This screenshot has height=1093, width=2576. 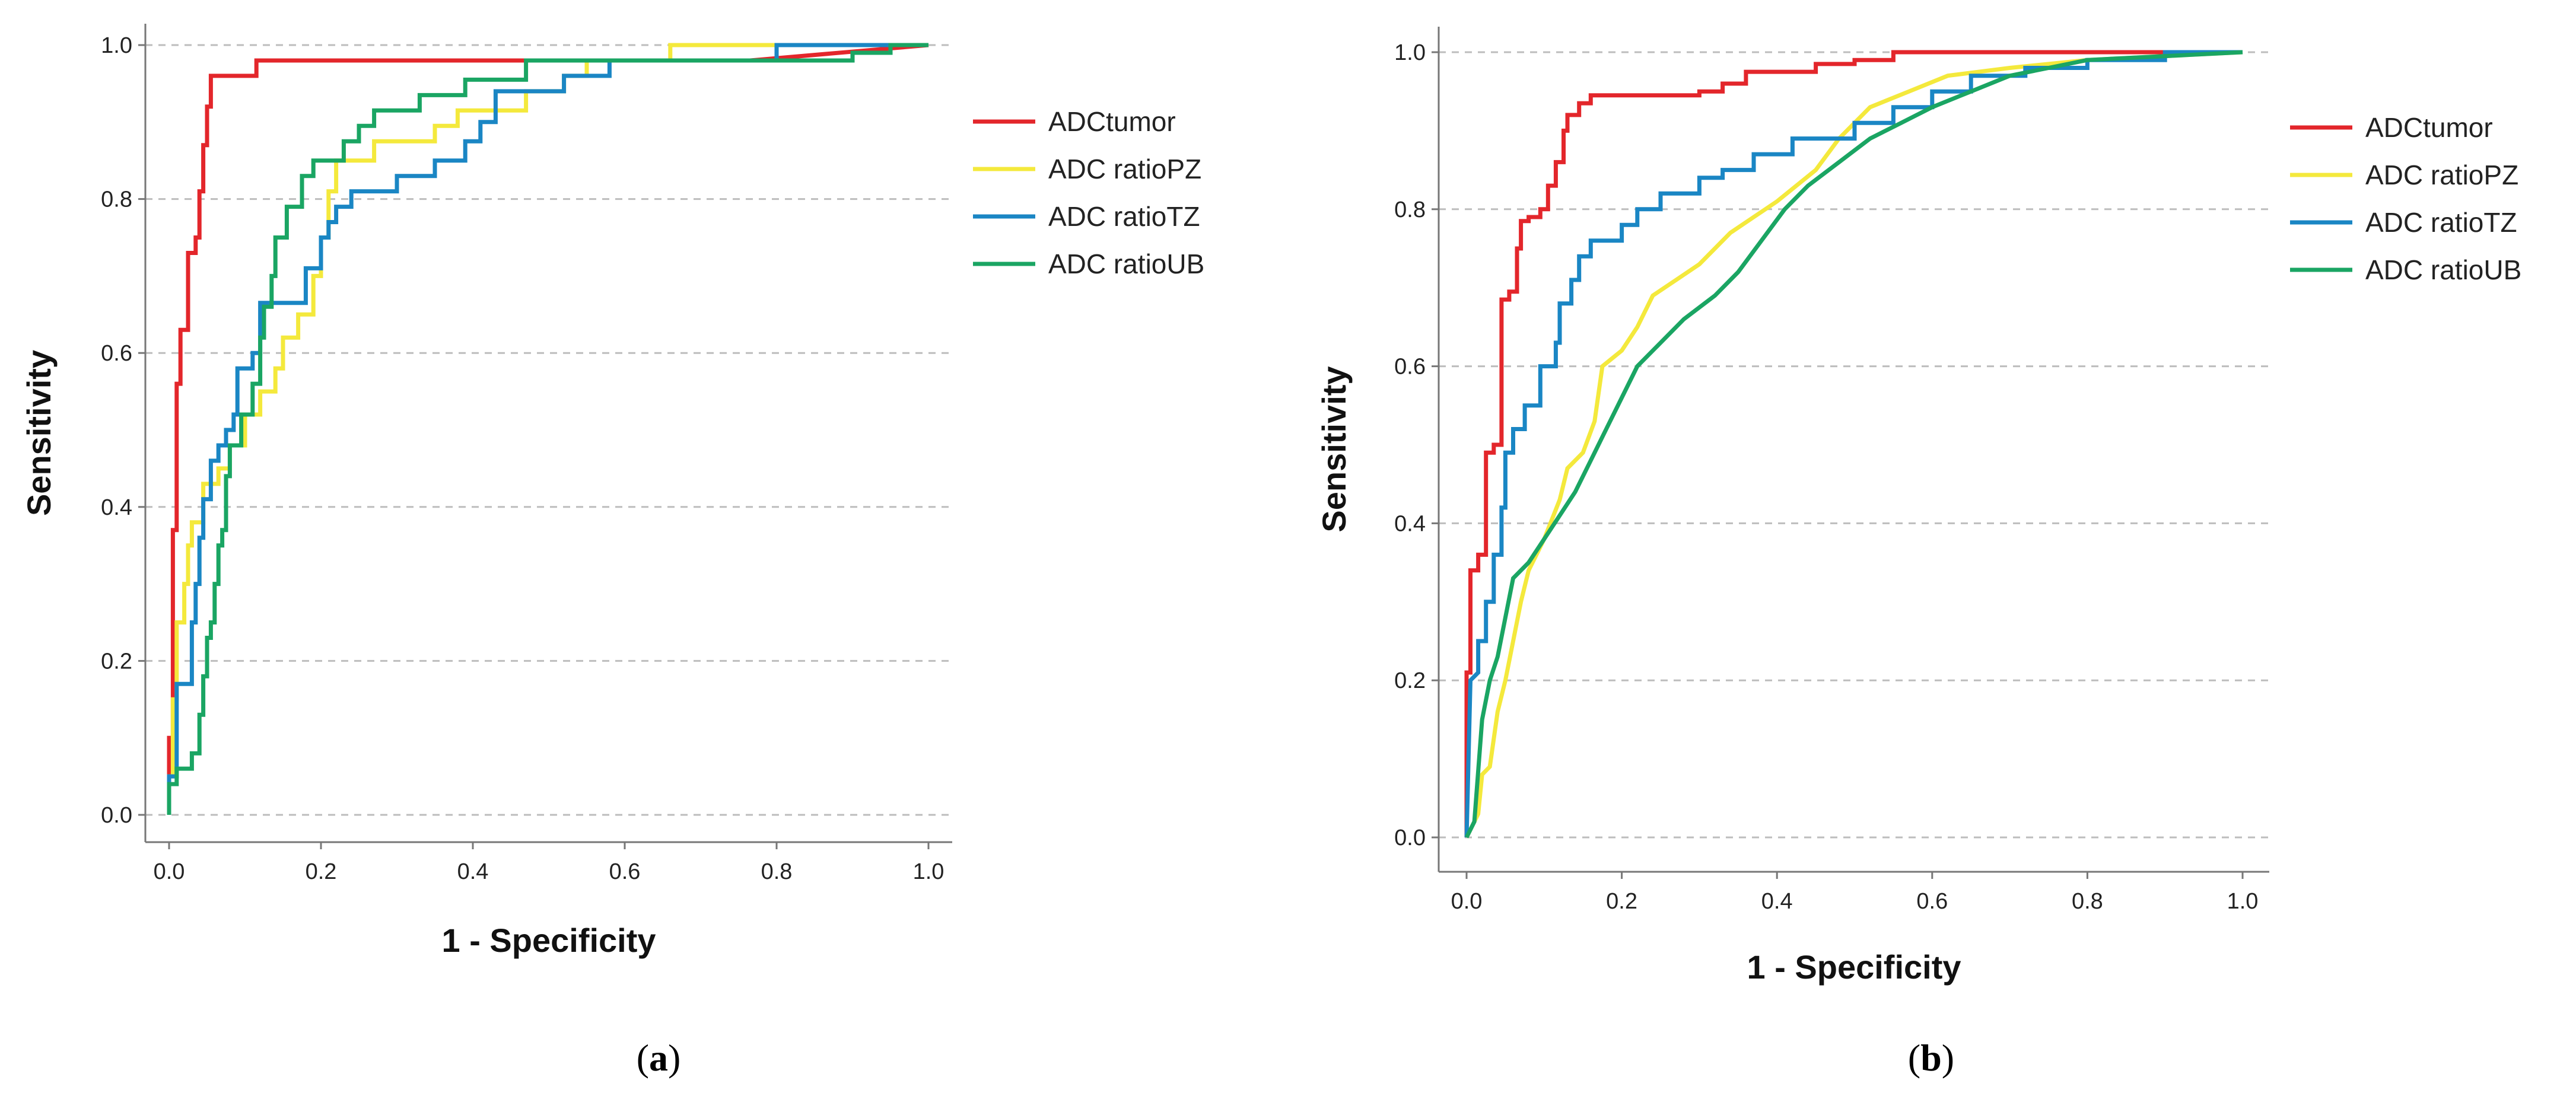 I want to click on caption-letter: b, so click(x=1931, y=1058).